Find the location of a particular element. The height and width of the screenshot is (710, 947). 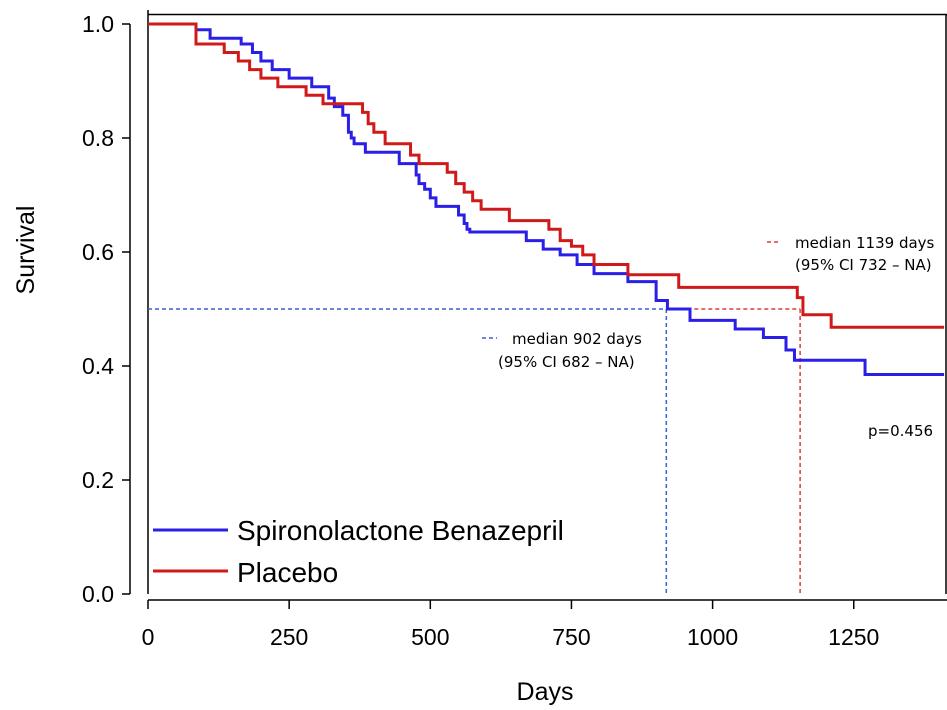

x-tick-label: 500 is located at coordinates (430, 637).